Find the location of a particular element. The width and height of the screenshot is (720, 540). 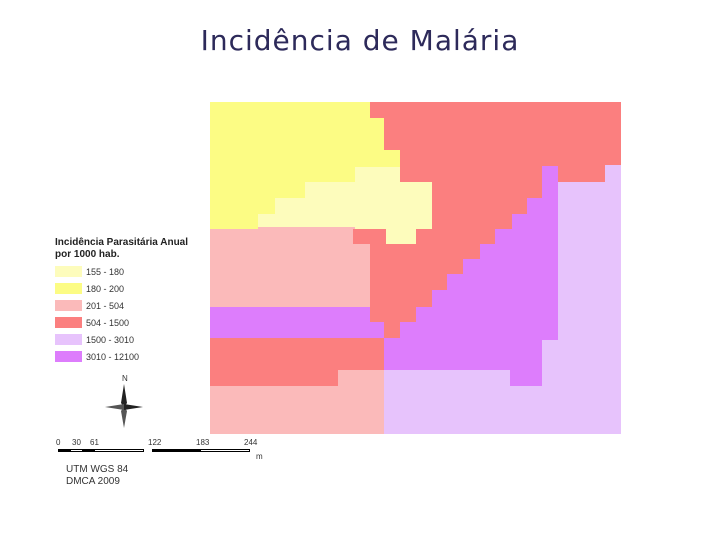

scale-bar: 0 30 61 122 183 244 m is located at coordinates (161, 449).